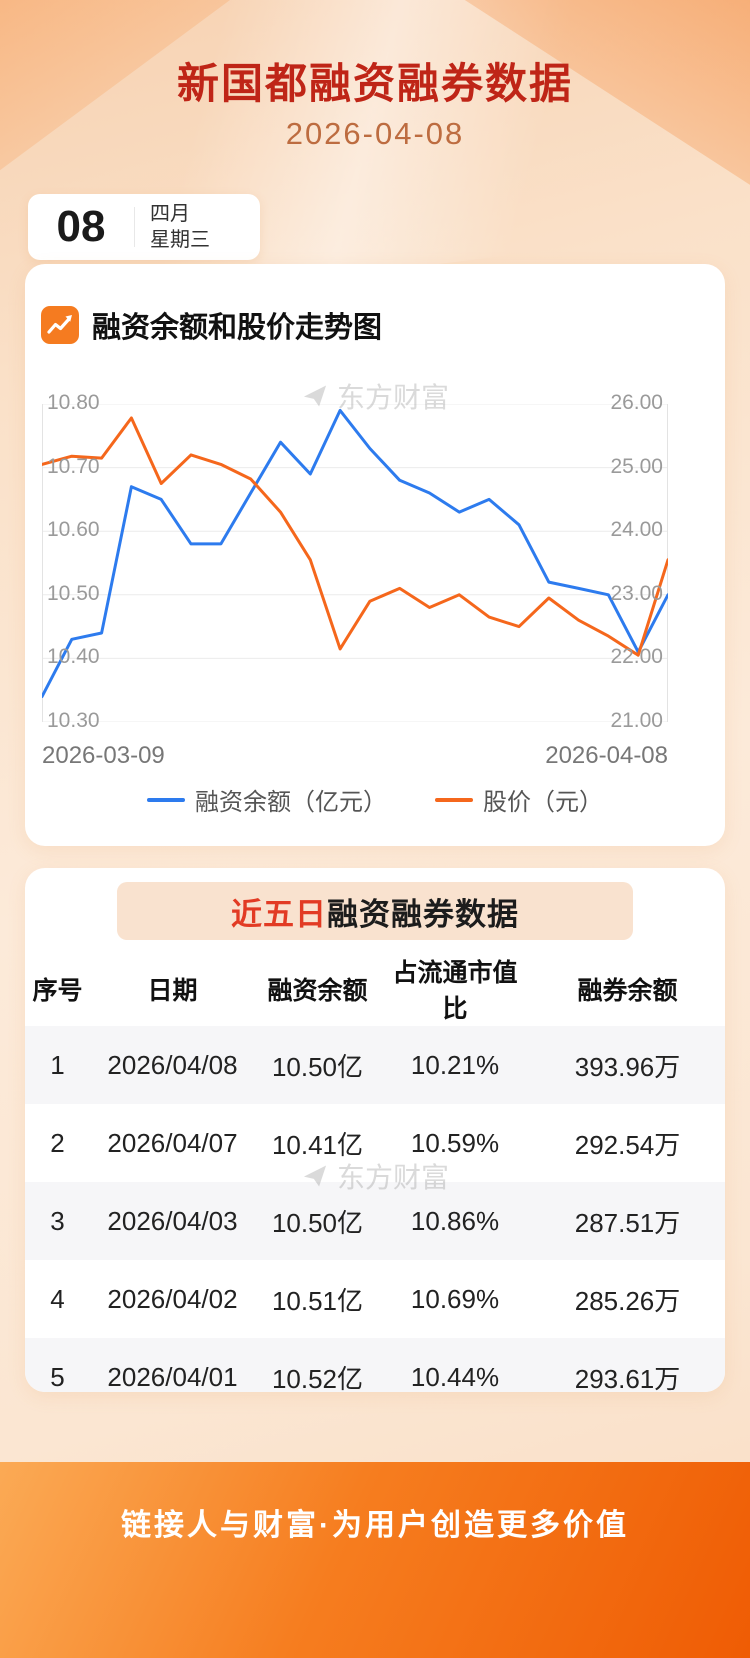  I want to click on left-axis-tick: 10.80, so click(73, 402).